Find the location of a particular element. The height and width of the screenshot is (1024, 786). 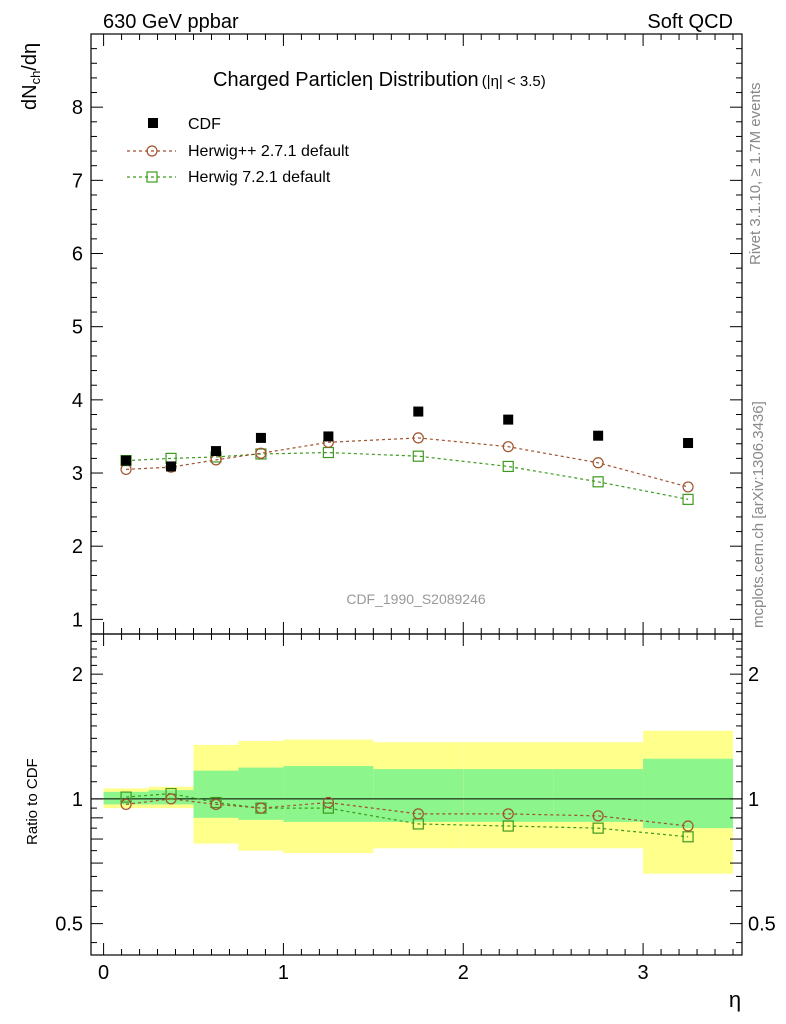

legend-label-herwig7: Herwig 7.2.1 default is located at coordinates (259, 177).